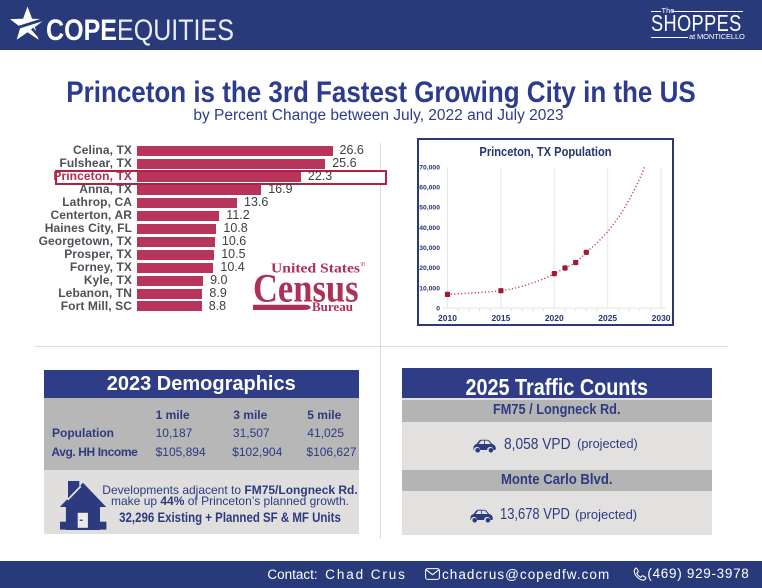 The height and width of the screenshot is (588, 762). I want to click on svg-text: 0, so click(438, 308).